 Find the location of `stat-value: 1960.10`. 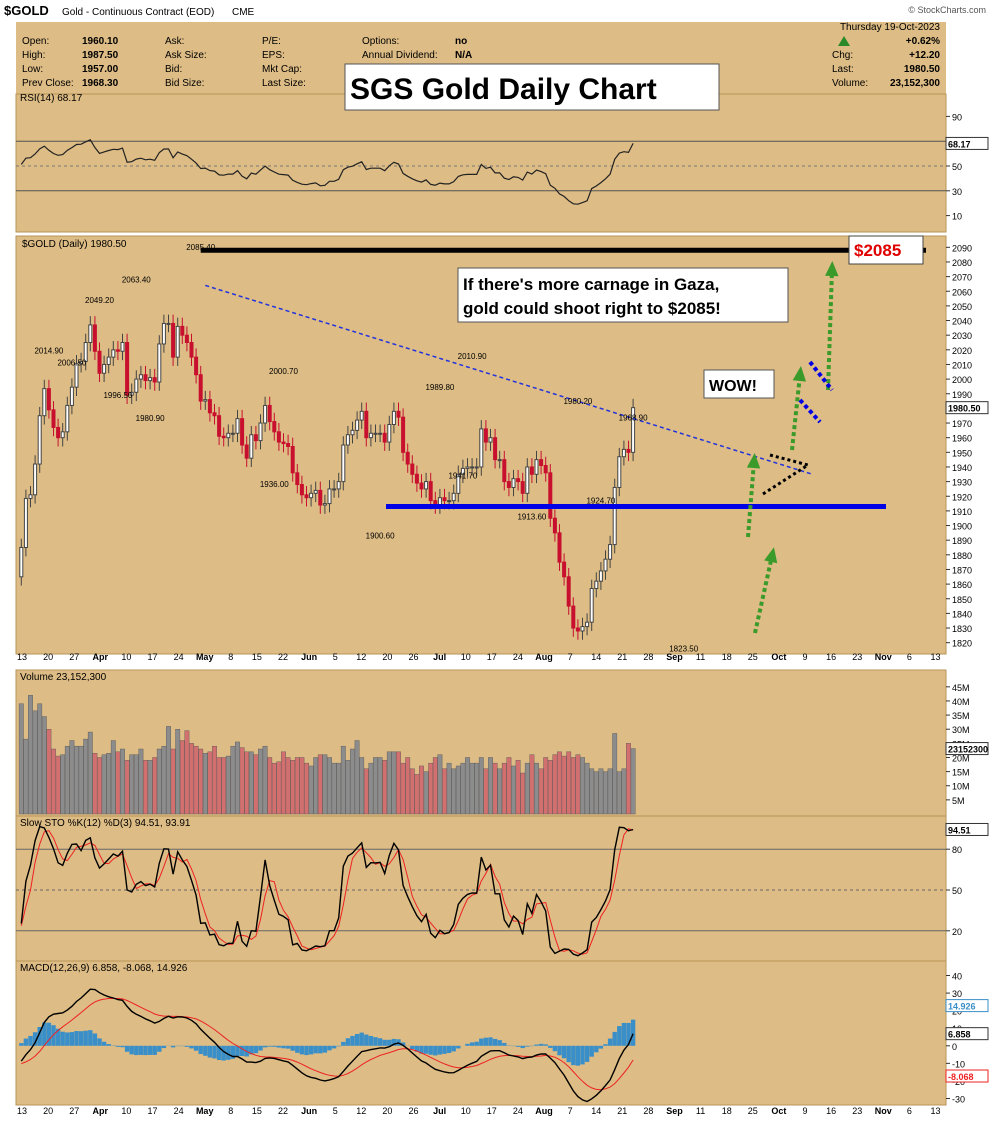

stat-value: 1960.10 is located at coordinates (100, 41).